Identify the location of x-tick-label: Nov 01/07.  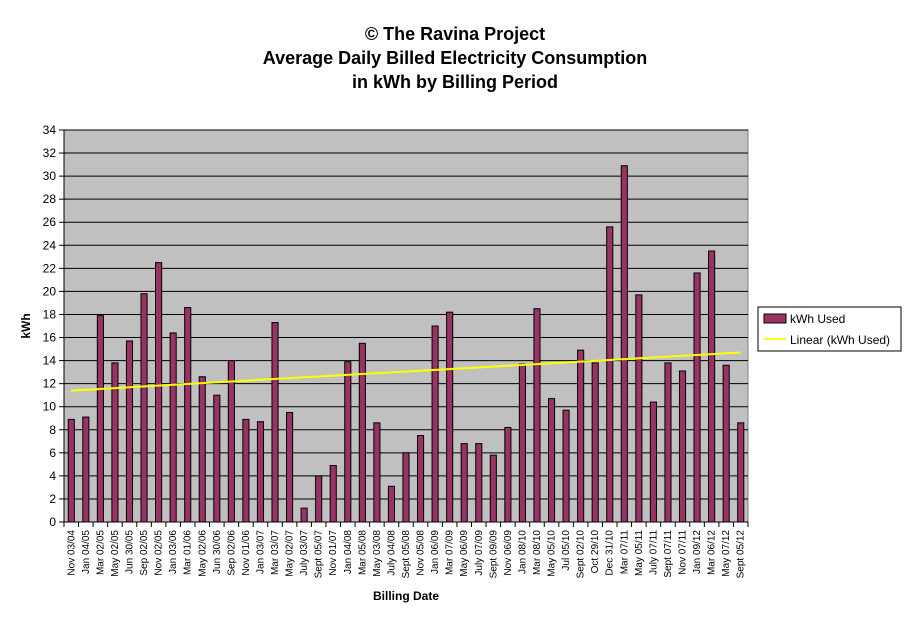
(333, 553).